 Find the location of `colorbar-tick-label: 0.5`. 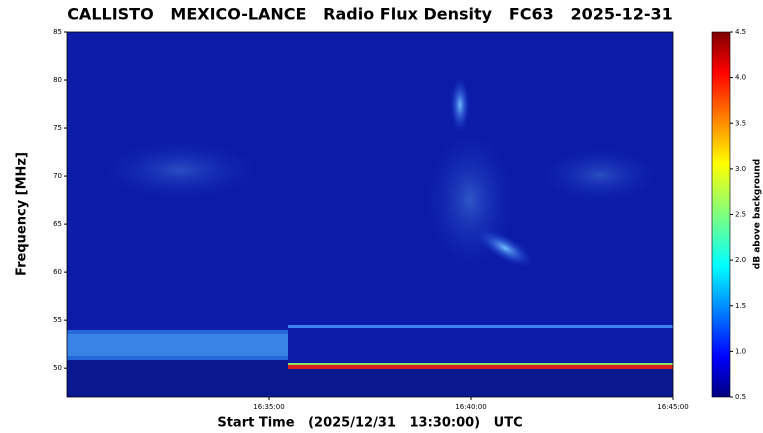

colorbar-tick-label: 0.5 is located at coordinates (740, 397).